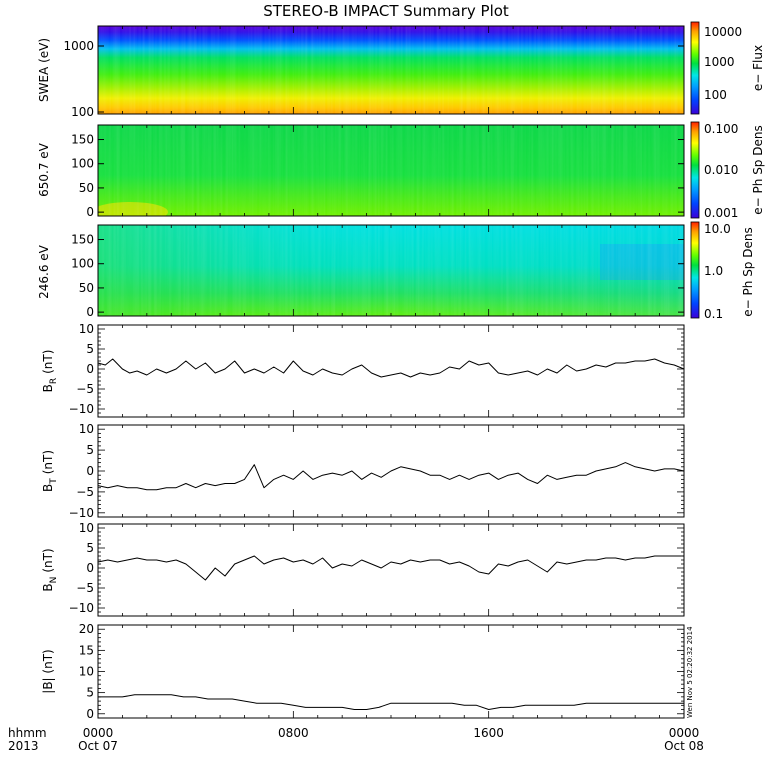 This screenshot has height=780, width=780. I want to click on bmag-y-label-main: |B| (nT), so click(48, 671).